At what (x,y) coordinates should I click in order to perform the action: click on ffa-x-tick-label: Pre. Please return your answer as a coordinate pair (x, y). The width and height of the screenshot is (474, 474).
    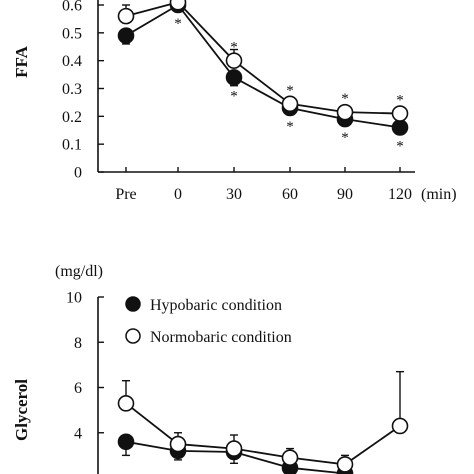
    Looking at the image, I should click on (125, 194).